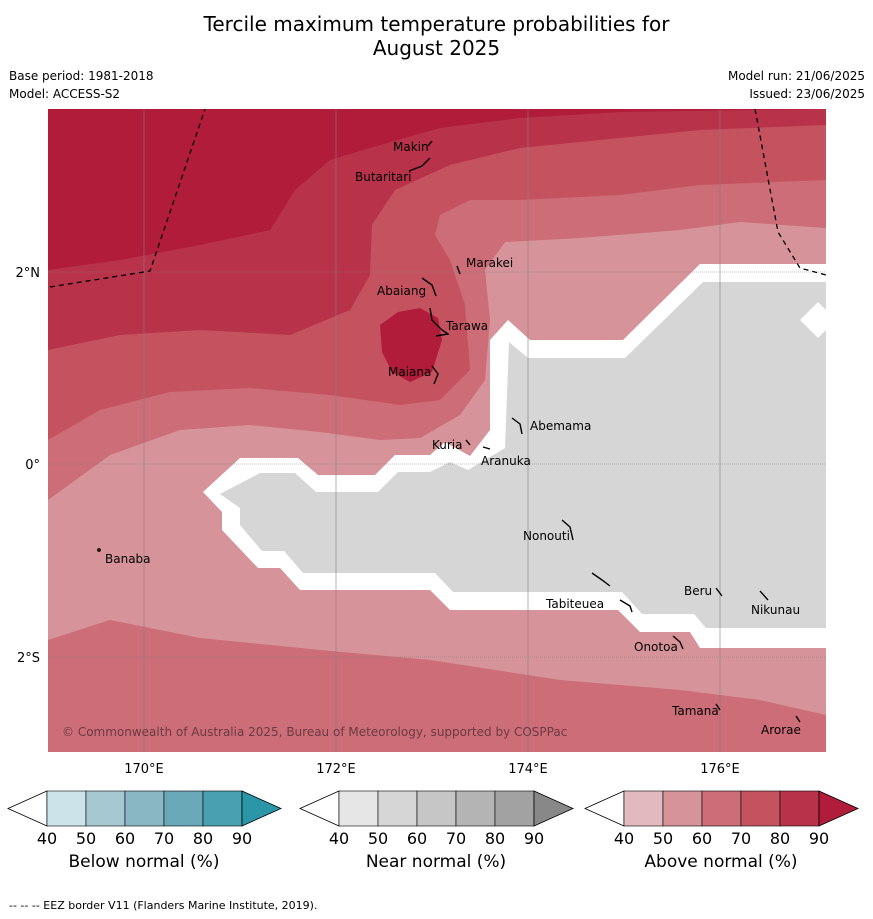 The width and height of the screenshot is (873, 919). What do you see at coordinates (528, 769) in the screenshot?
I see `lon-label: 174°E` at bounding box center [528, 769].